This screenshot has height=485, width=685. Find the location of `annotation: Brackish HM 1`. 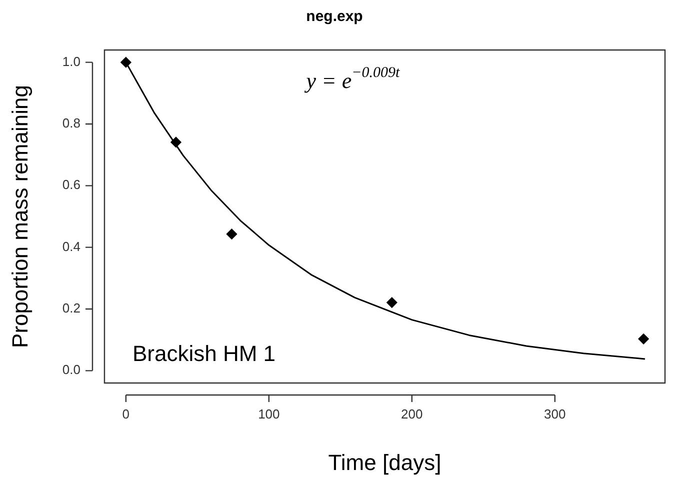

annotation: Brackish HM 1 is located at coordinates (204, 353).